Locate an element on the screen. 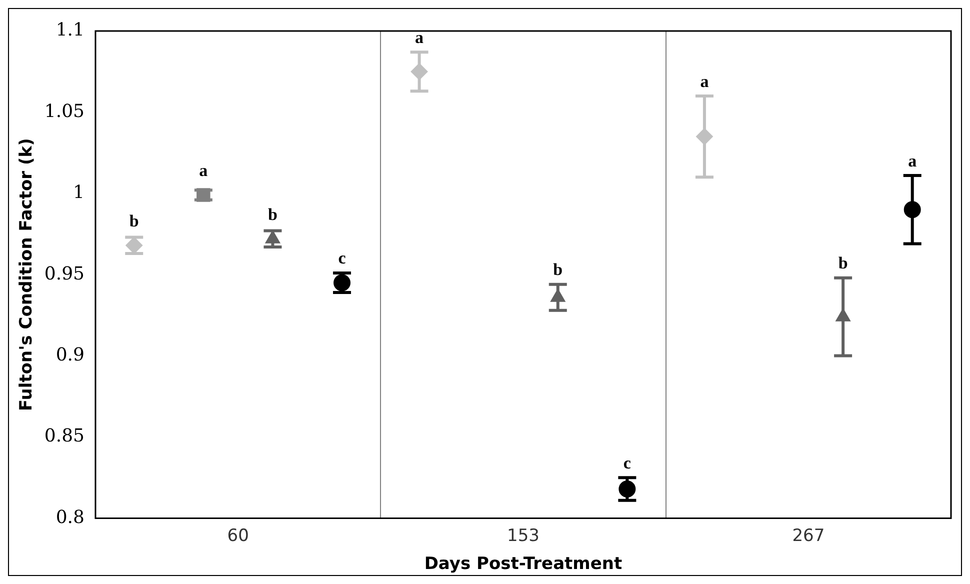 The image size is (970, 584). y-tick-label: 1.05 is located at coordinates (64, 111).